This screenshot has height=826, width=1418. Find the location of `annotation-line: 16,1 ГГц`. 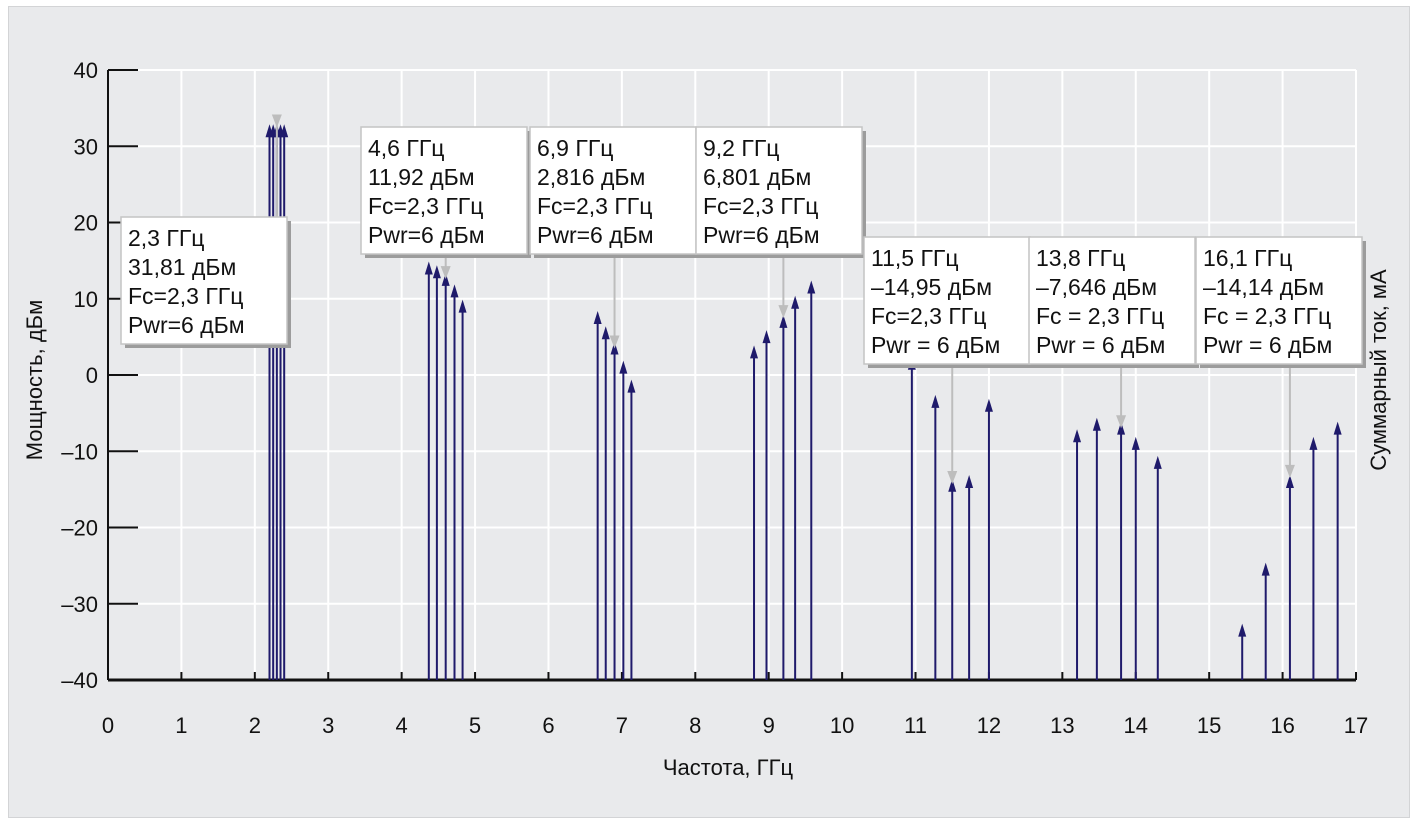

annotation-line: 16,1 ГГц is located at coordinates (1247, 258).